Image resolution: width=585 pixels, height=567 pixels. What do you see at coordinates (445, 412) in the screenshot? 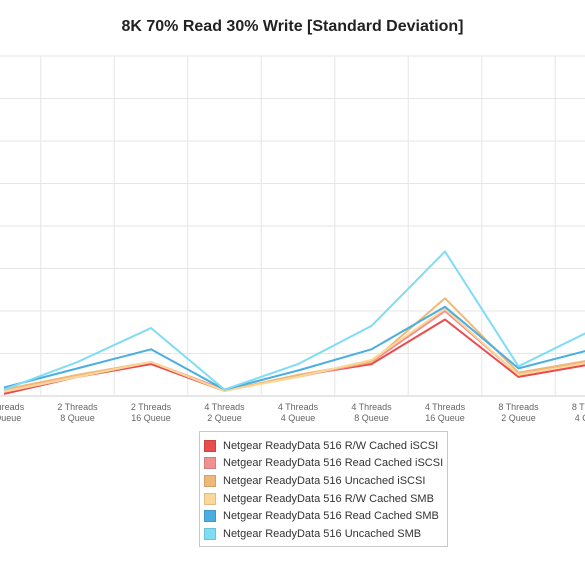
I see `x-tick-label: 4 Threads 16 Queue` at bounding box center [445, 412].